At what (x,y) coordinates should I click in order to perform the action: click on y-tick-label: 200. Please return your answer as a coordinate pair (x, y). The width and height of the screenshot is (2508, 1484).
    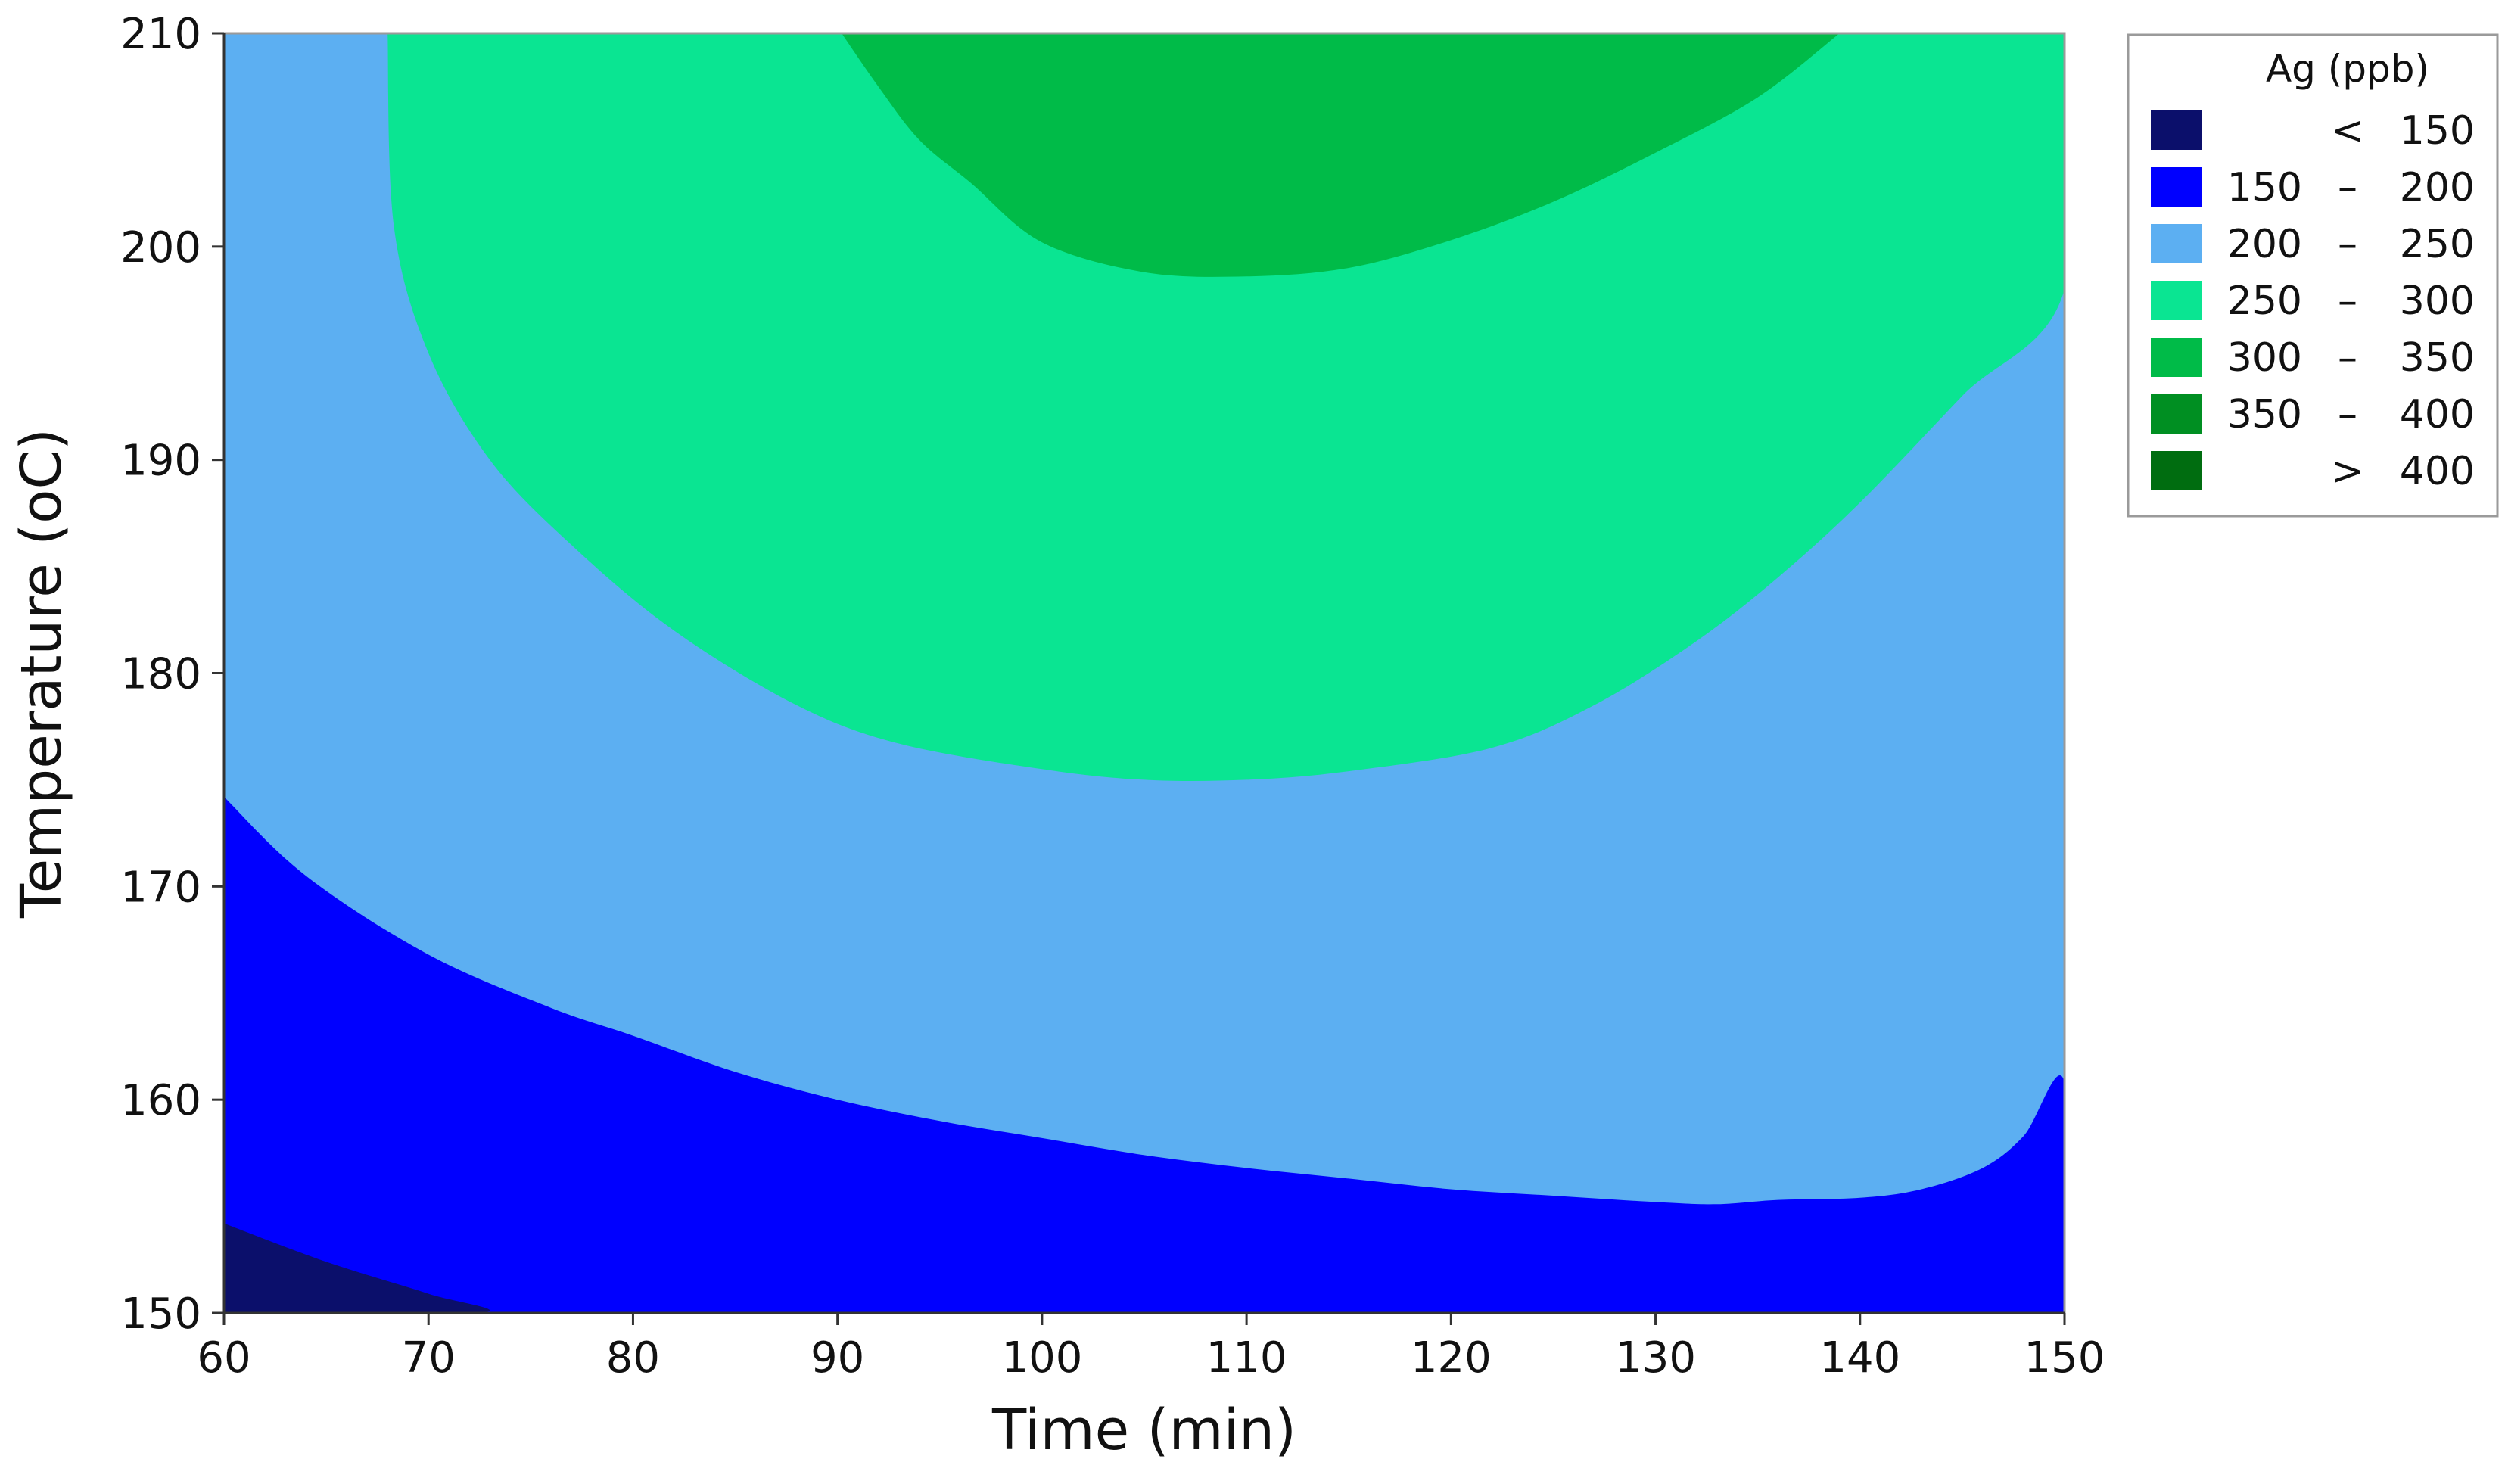
    Looking at the image, I should click on (160, 248).